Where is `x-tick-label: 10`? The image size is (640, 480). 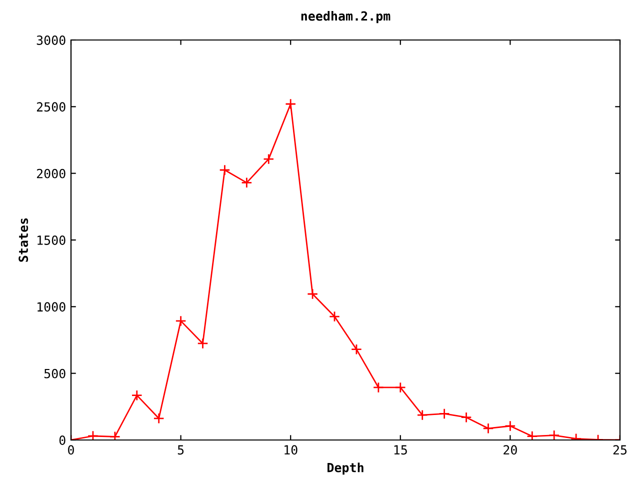 x-tick-label: 10 is located at coordinates (291, 450).